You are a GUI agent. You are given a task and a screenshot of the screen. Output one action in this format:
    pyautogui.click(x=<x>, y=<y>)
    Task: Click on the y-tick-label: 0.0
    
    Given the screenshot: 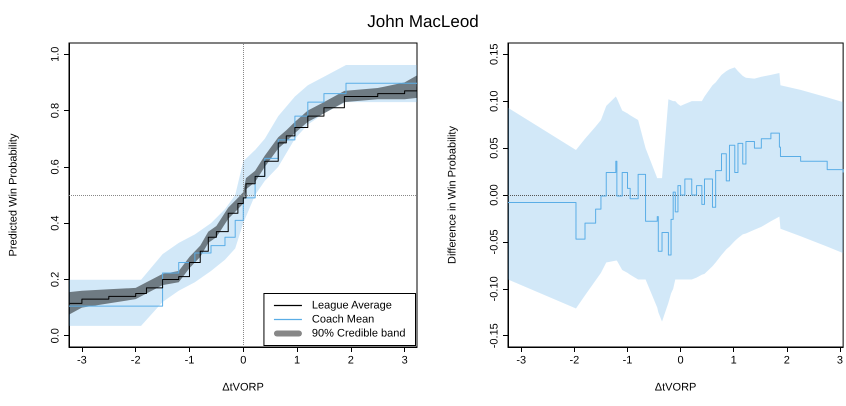 What is the action you would take?
    pyautogui.click(x=56, y=336)
    